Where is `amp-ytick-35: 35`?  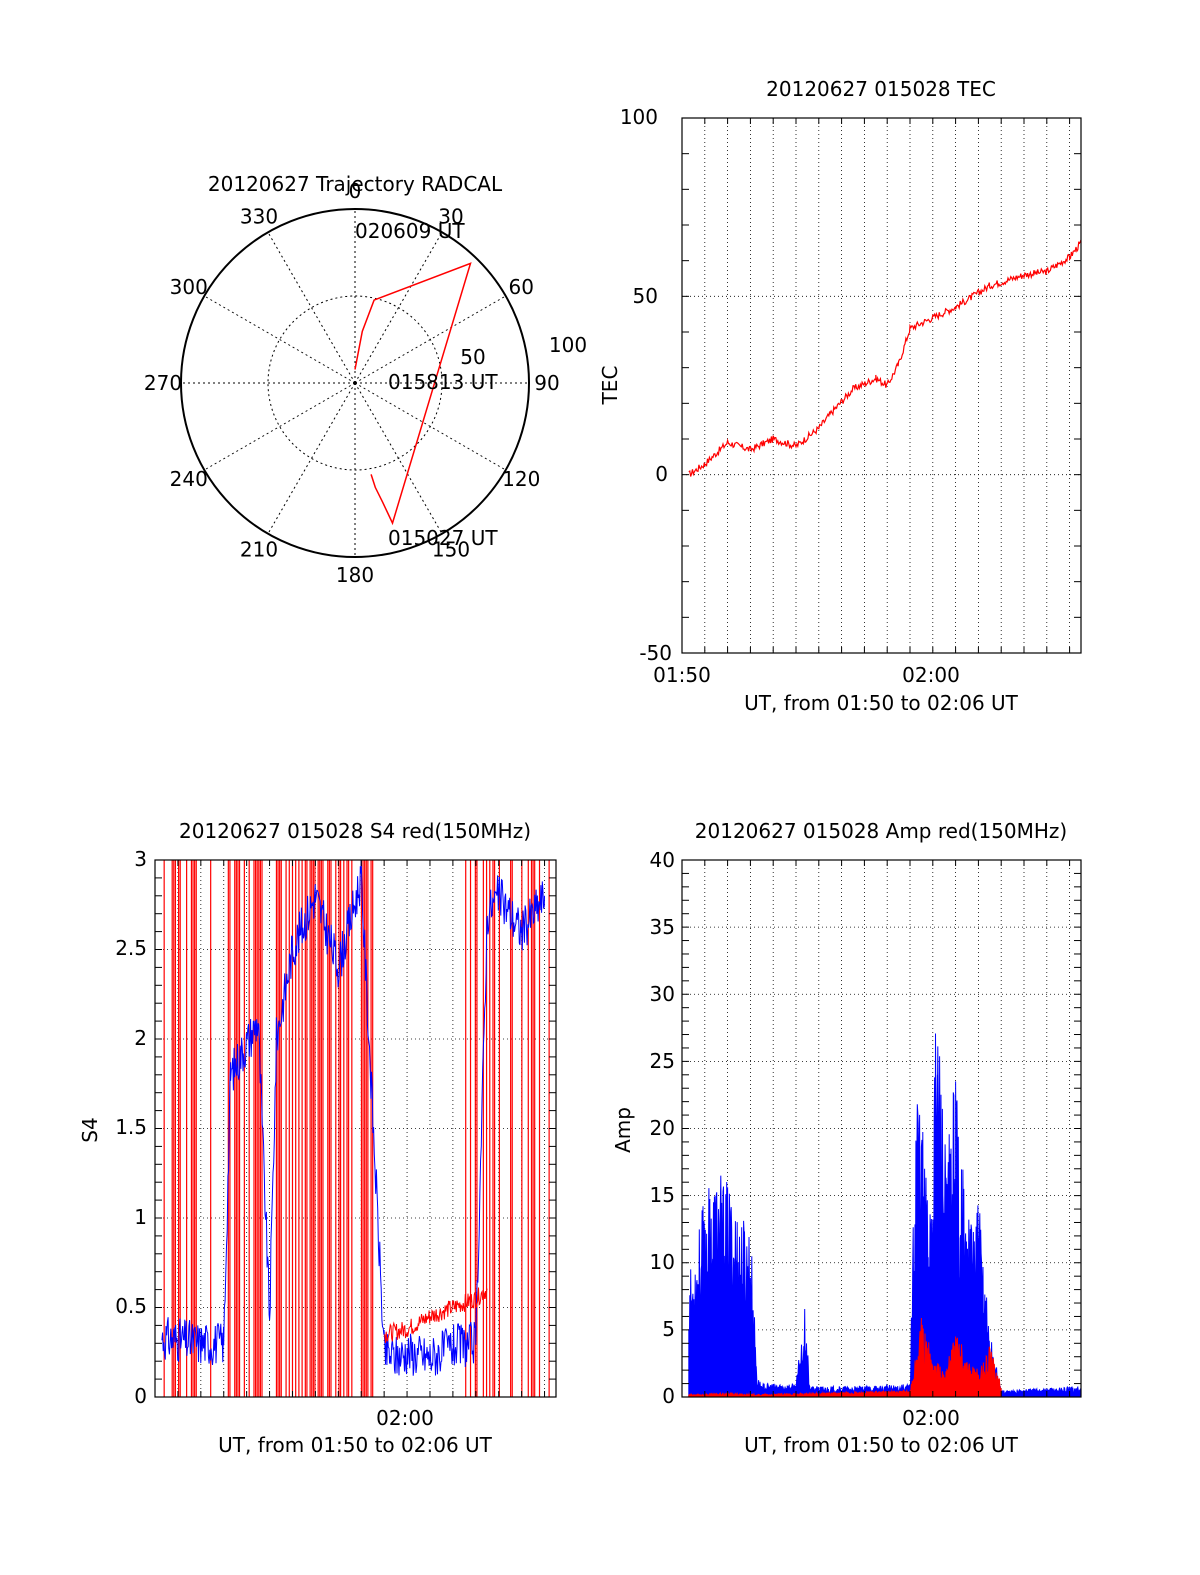 amp-ytick-35: 35 is located at coordinates (662, 927).